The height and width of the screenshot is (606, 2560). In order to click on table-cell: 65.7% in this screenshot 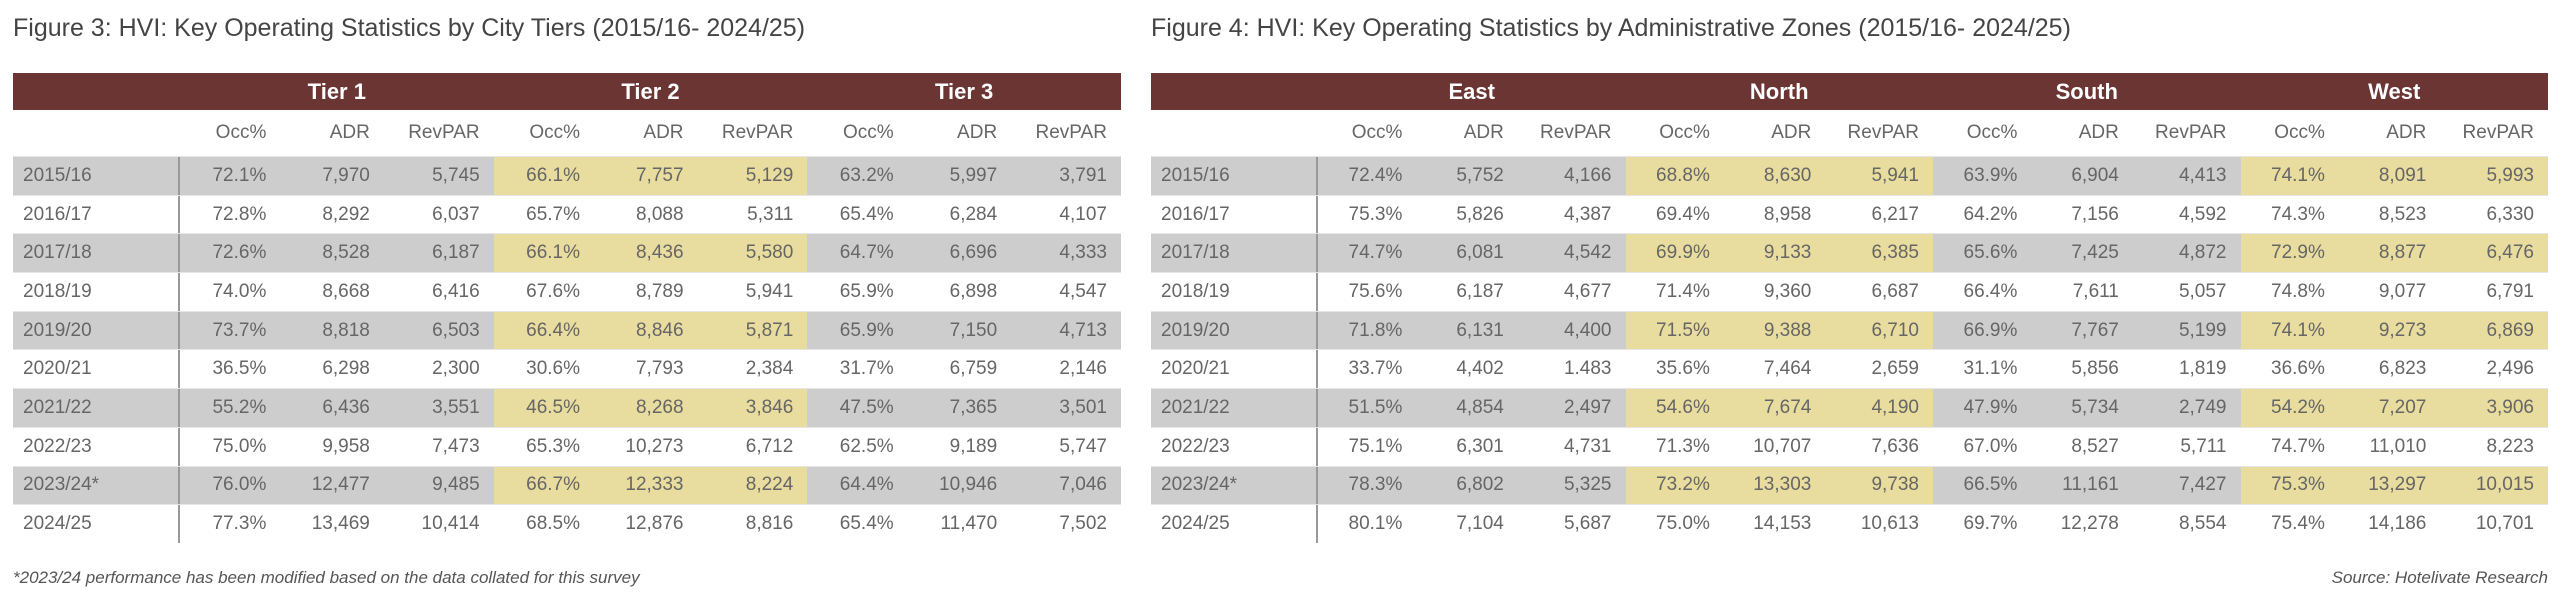, I will do `click(553, 214)`.